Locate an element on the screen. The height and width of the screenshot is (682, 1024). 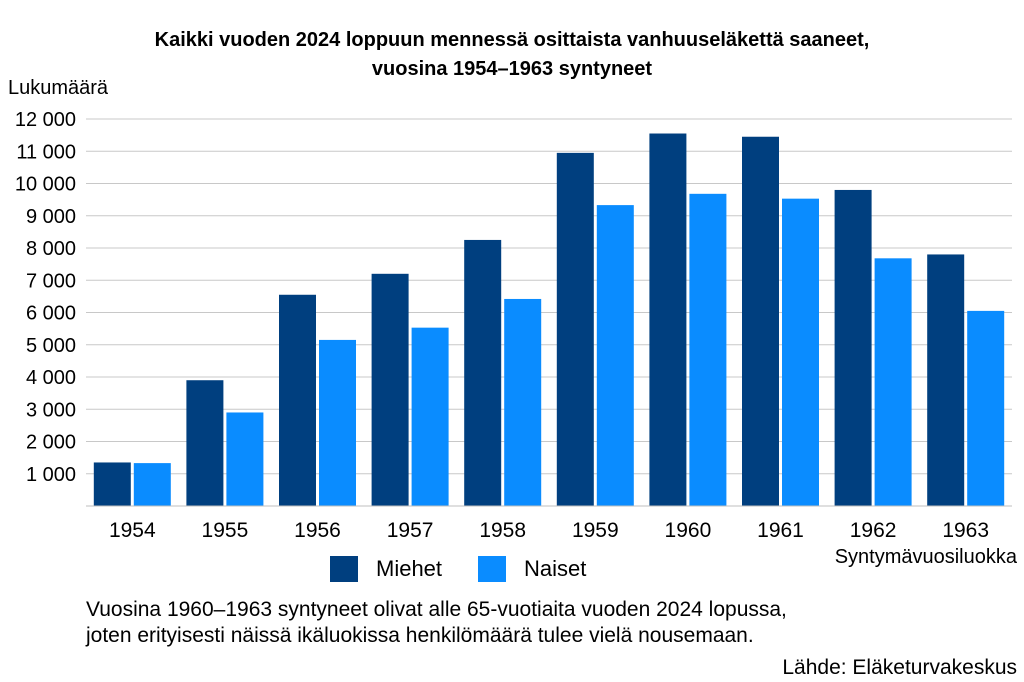
bar-miehet-1961 is located at coordinates (760, 321).